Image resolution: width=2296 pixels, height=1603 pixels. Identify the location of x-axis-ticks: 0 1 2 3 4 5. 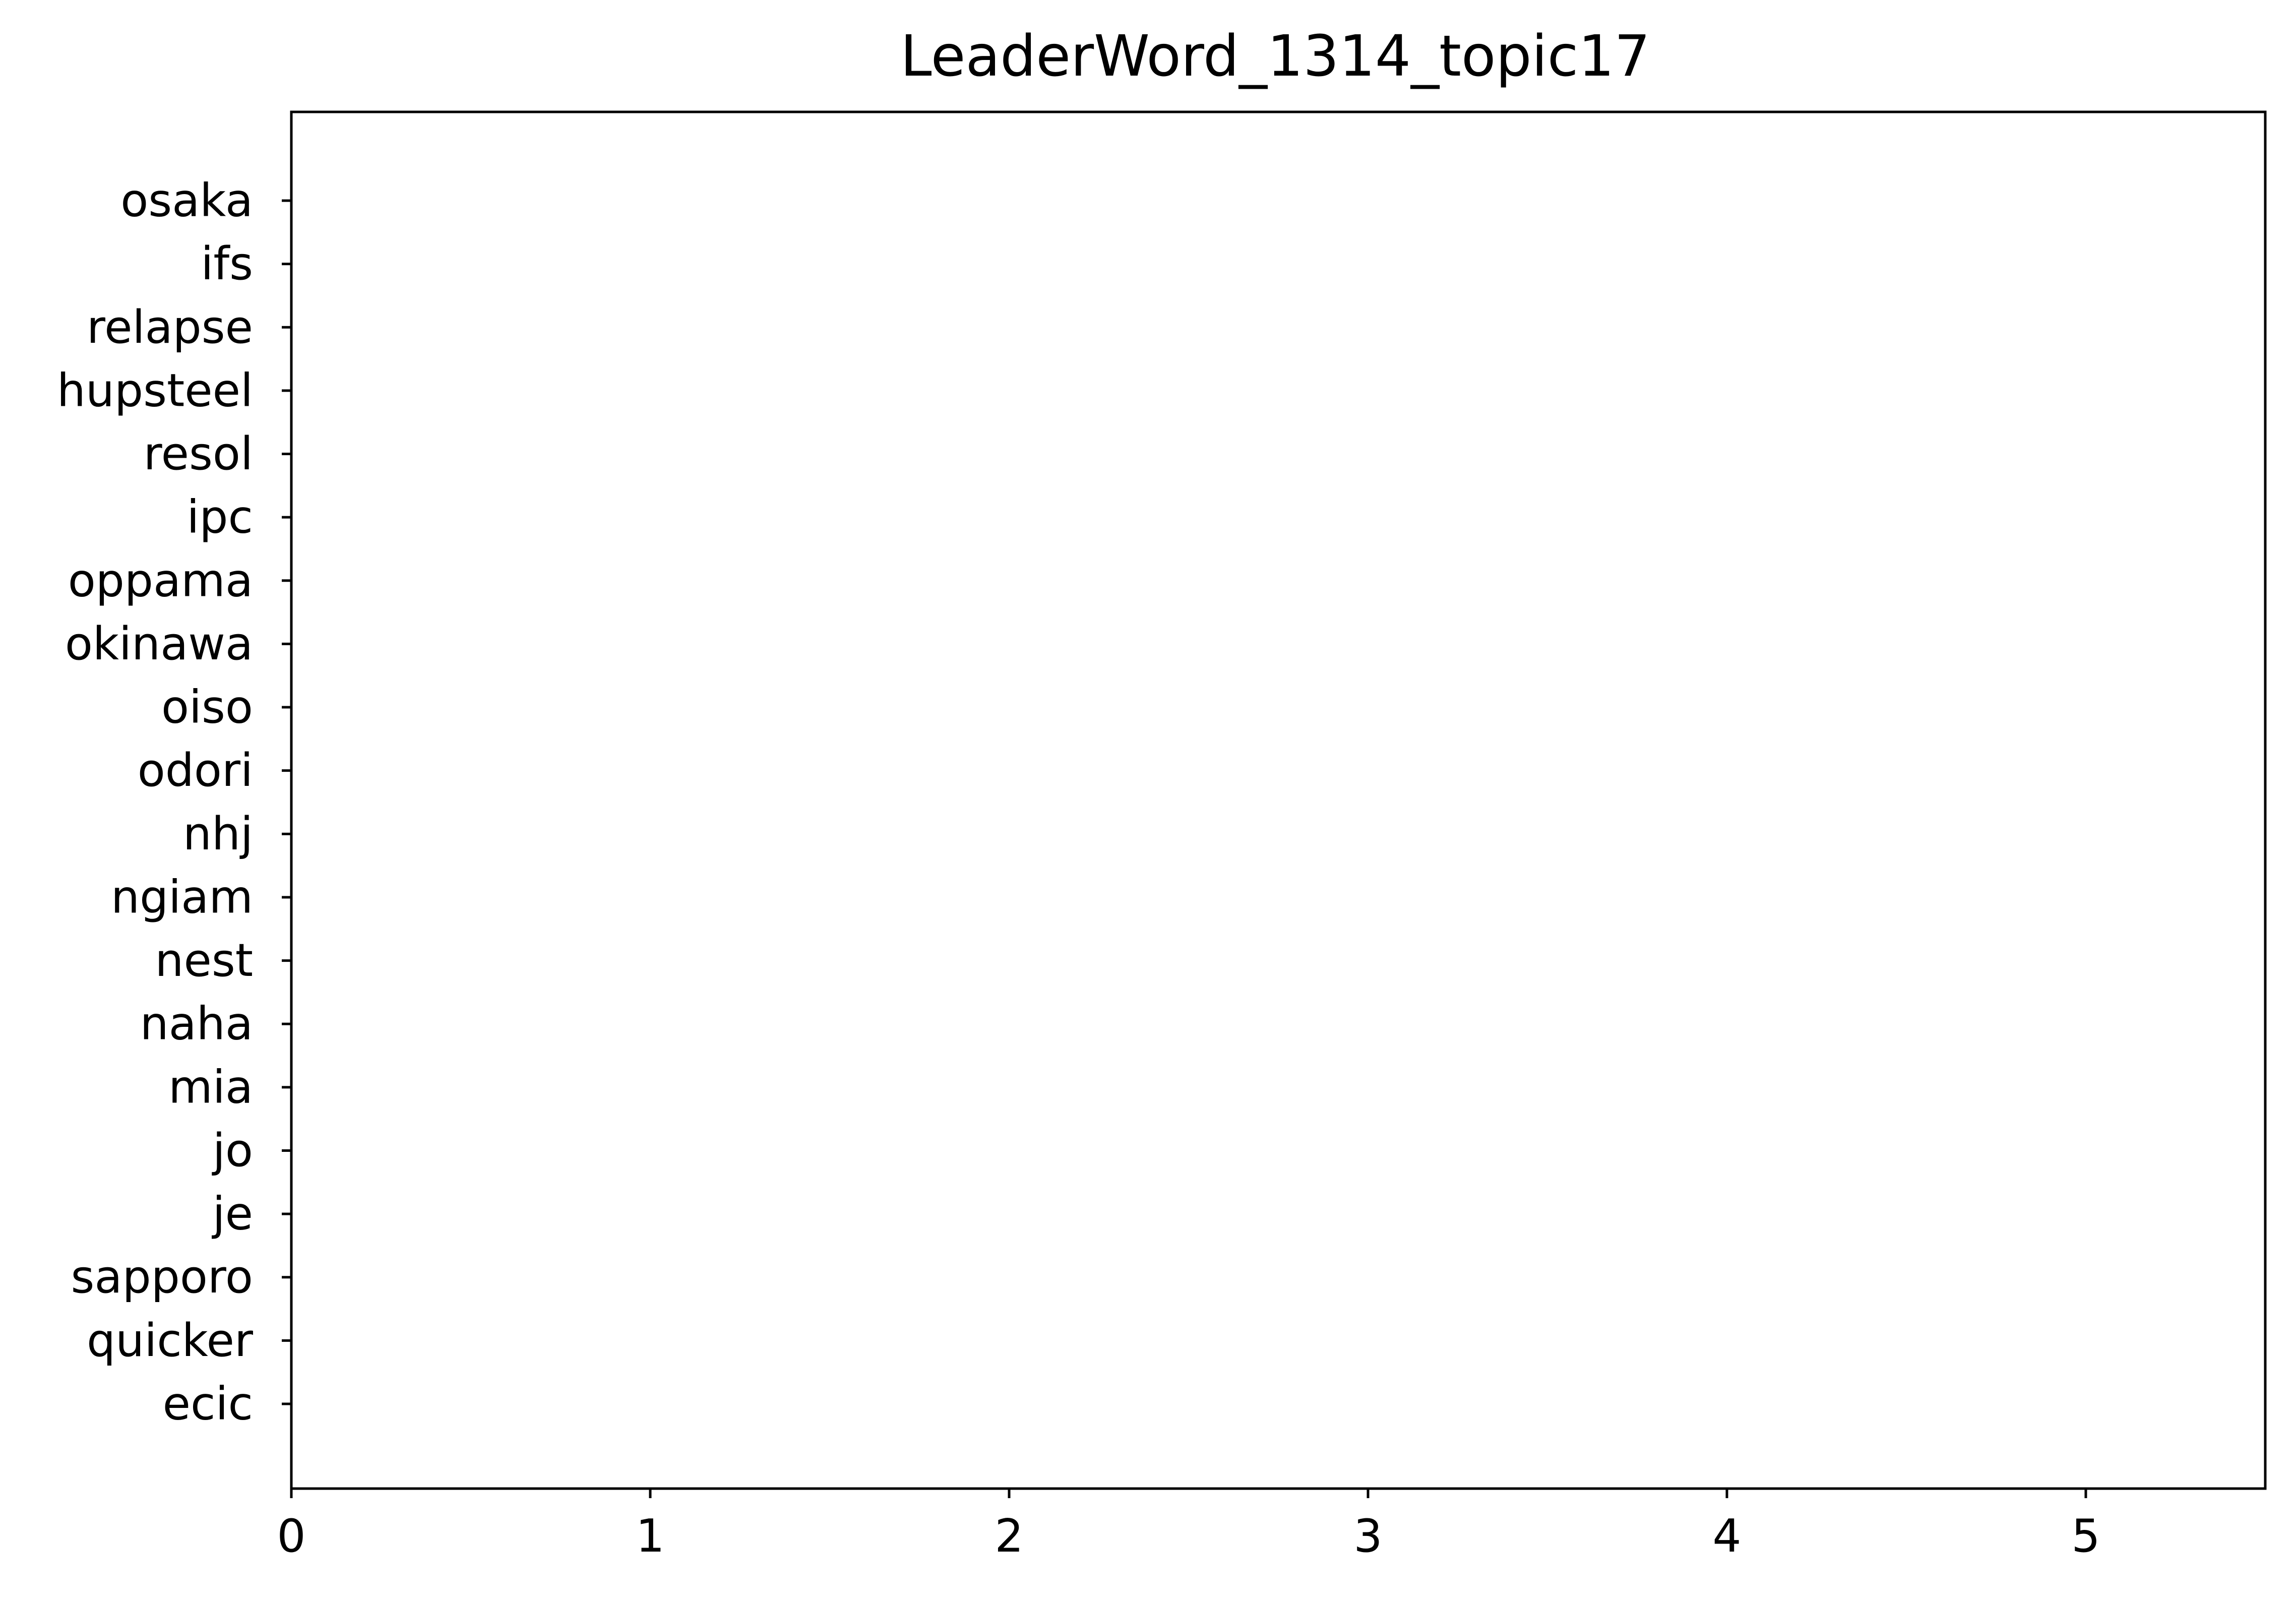
(1188, 1526).